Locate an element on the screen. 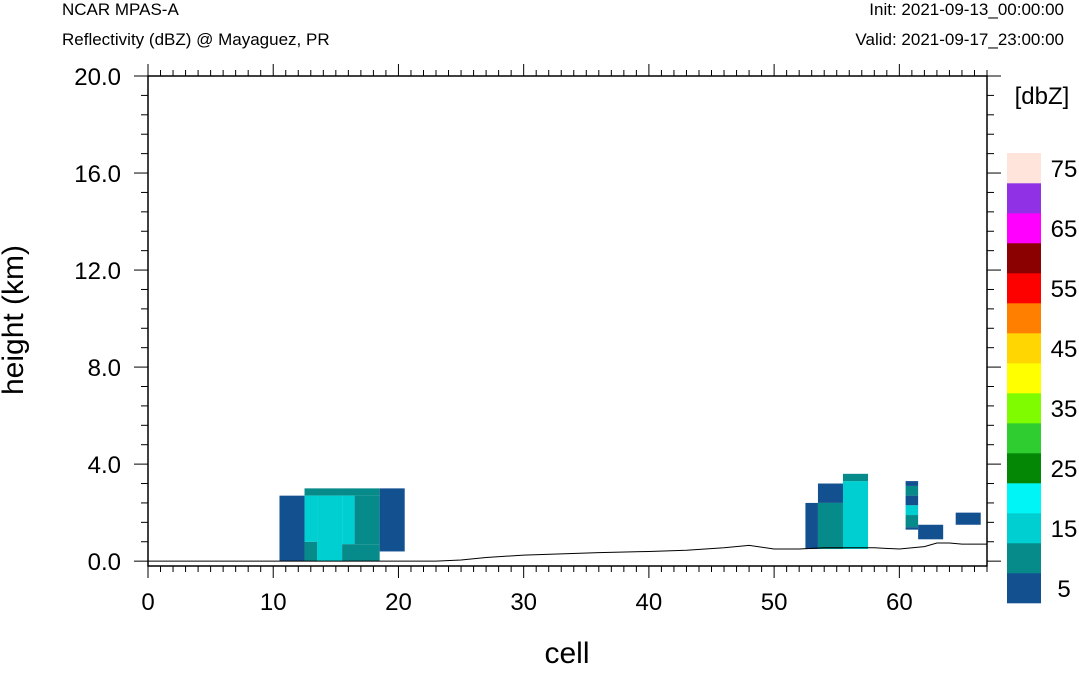  colorbar-tick-label: 65 is located at coordinates (1064, 229).